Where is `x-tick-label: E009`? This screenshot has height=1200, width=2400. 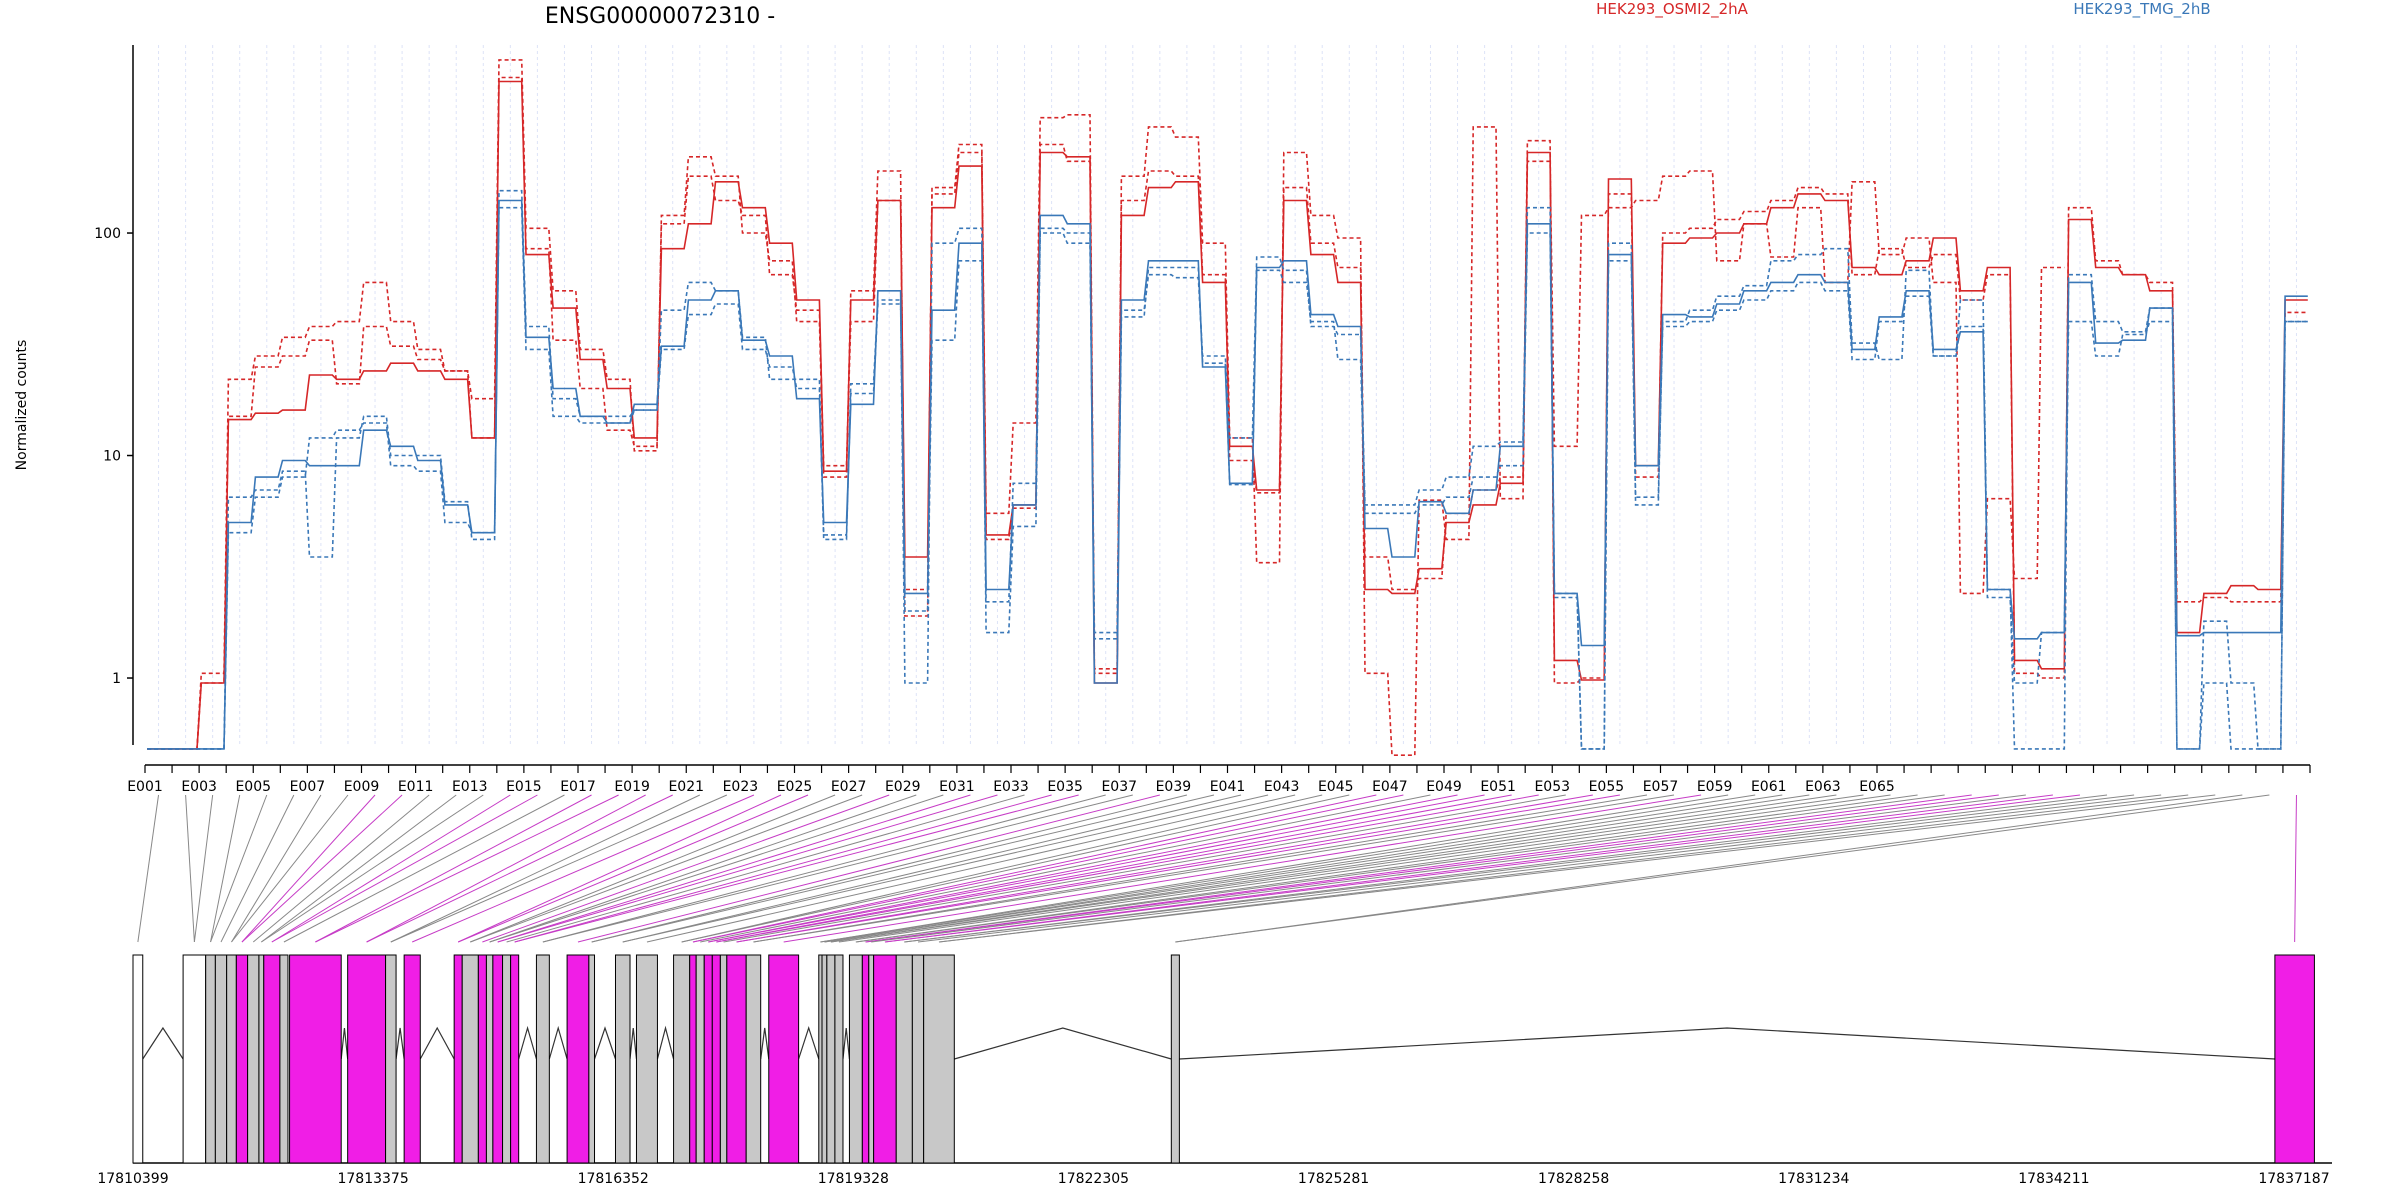 x-tick-label: E009 is located at coordinates (362, 787).